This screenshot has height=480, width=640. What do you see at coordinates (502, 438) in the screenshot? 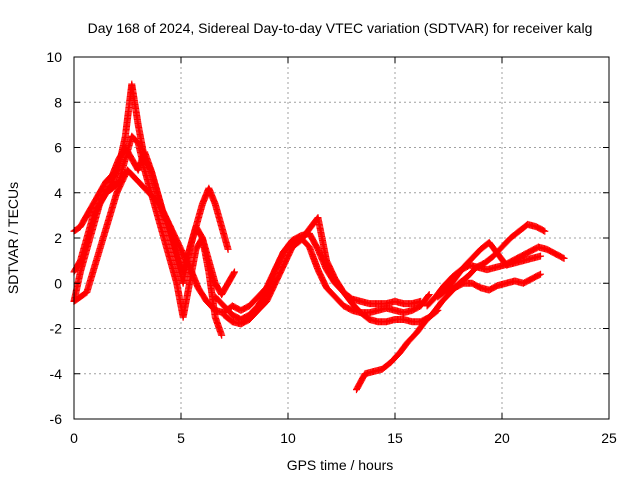
I see `x-tick-label: 20` at bounding box center [502, 438].